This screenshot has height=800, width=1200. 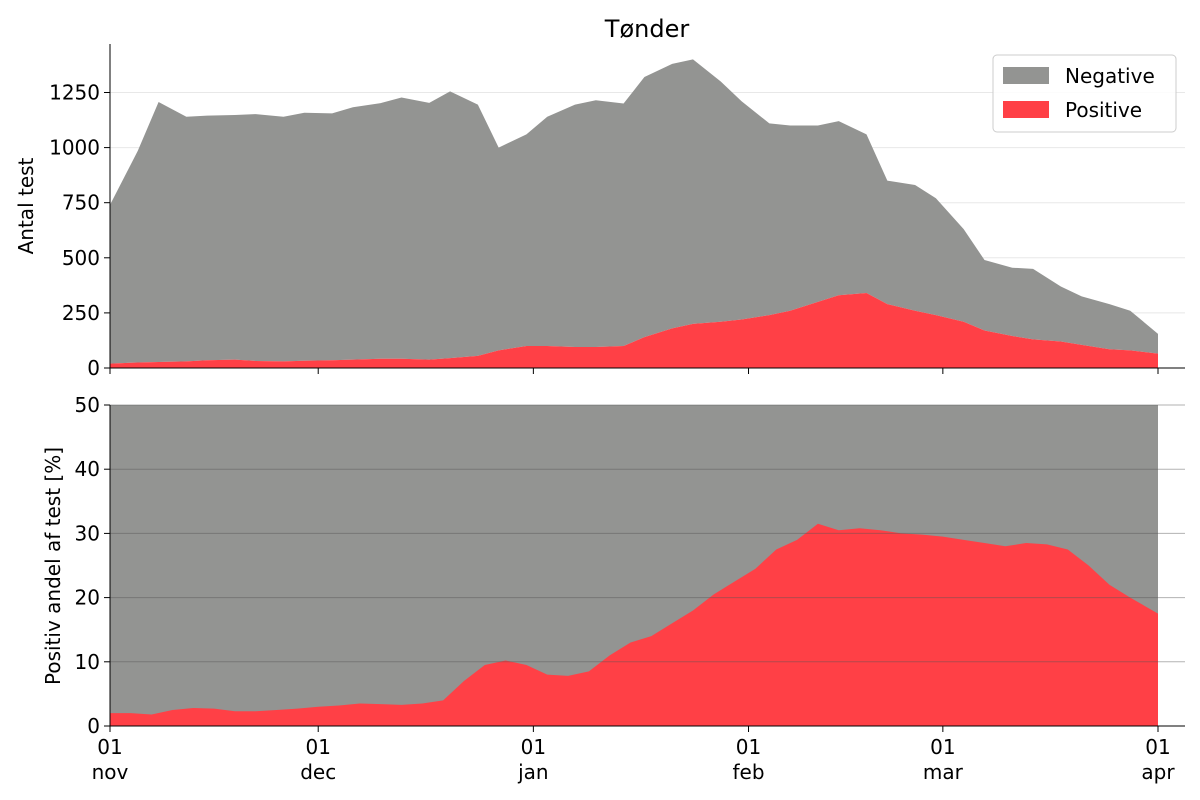 I want to click on bottom-y-tick-label: 40, so click(x=87, y=469).